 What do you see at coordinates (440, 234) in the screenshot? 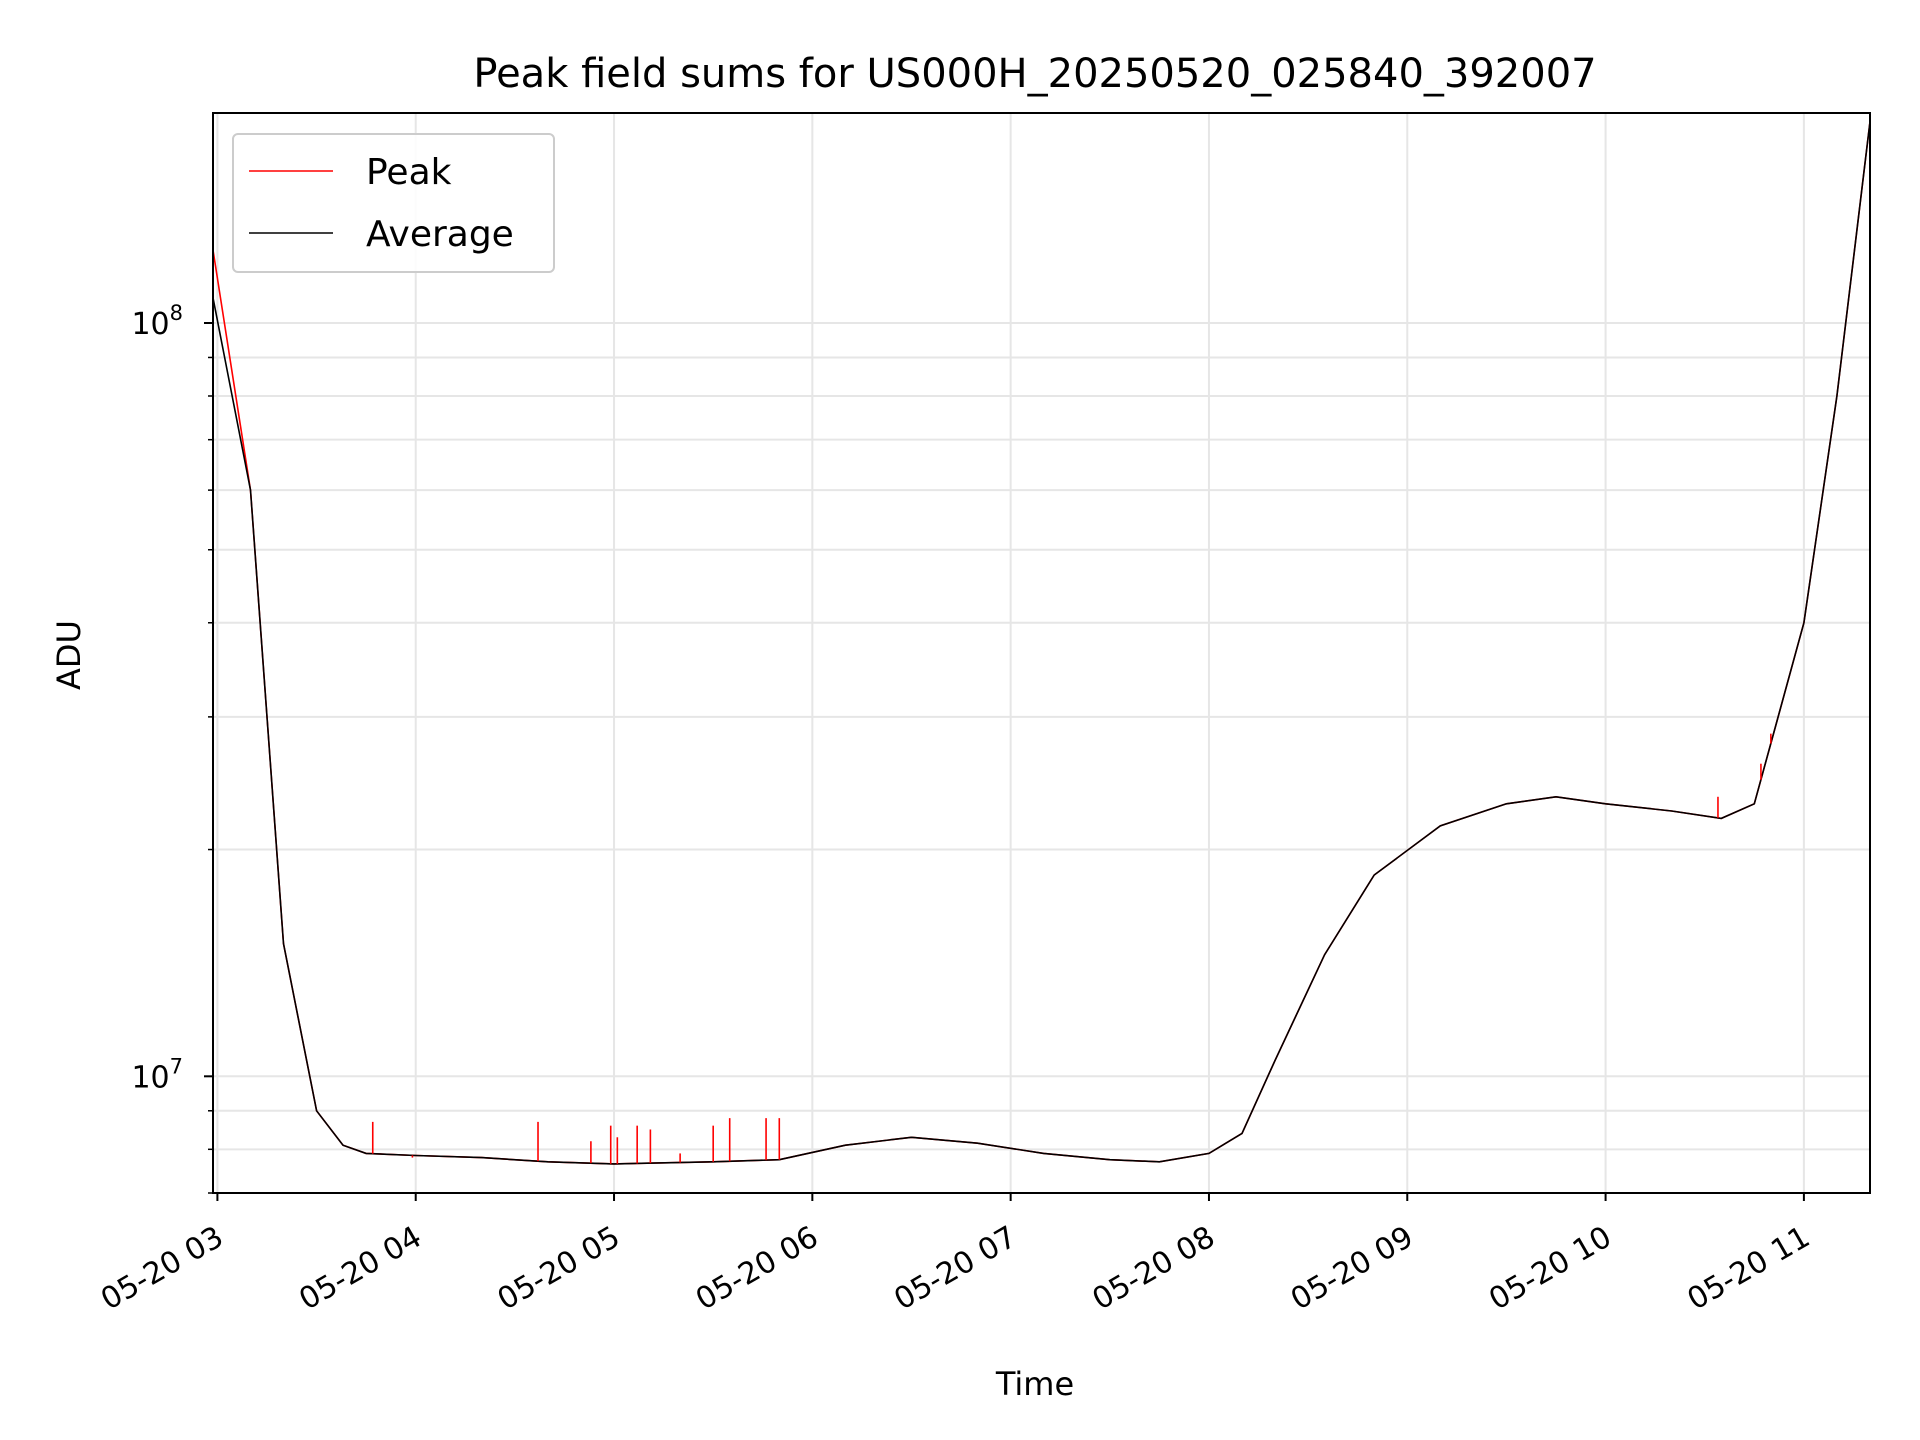
I see `legend-label-average: Average` at bounding box center [440, 234].